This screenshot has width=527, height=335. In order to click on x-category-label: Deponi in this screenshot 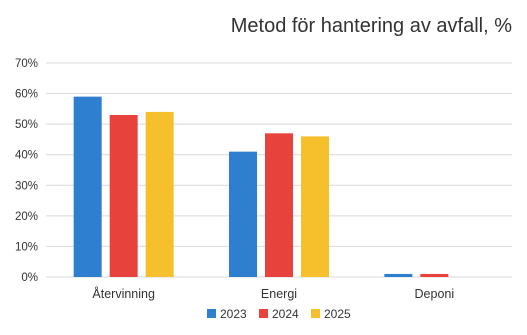, I will do `click(435, 294)`.